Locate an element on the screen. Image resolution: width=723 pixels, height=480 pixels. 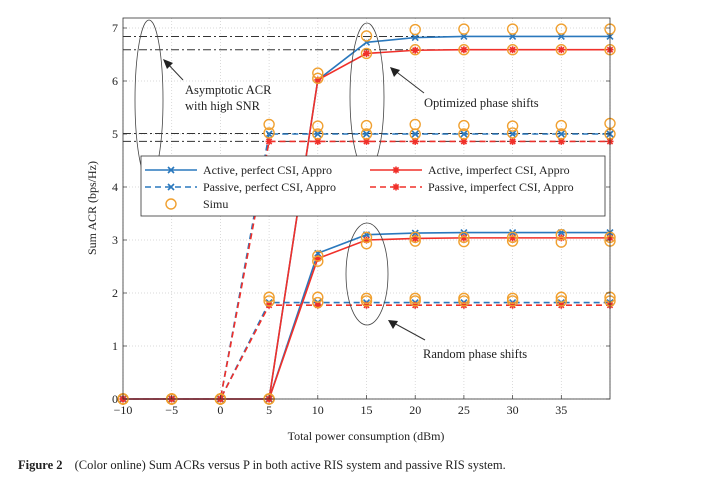
x-tick-label: −5 is located at coordinates (171, 410).